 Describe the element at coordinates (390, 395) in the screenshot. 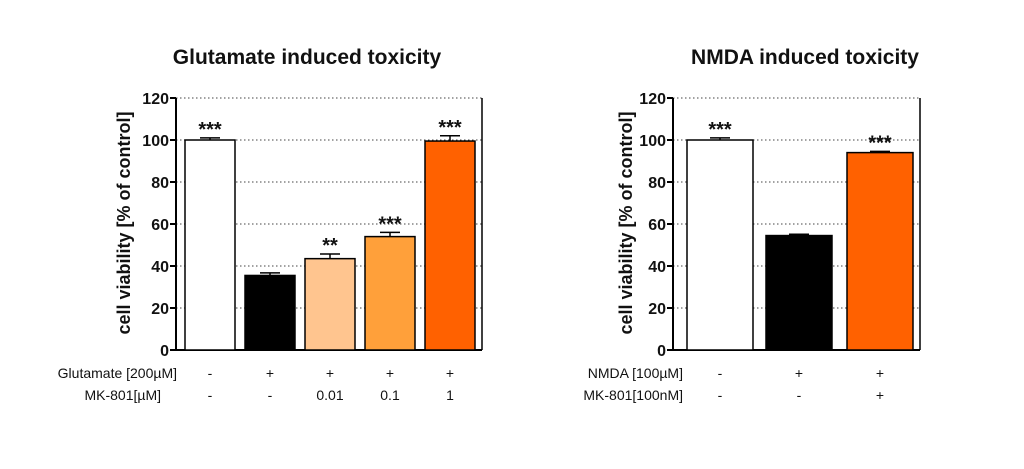

I see `condition-value: 0.1` at that location.